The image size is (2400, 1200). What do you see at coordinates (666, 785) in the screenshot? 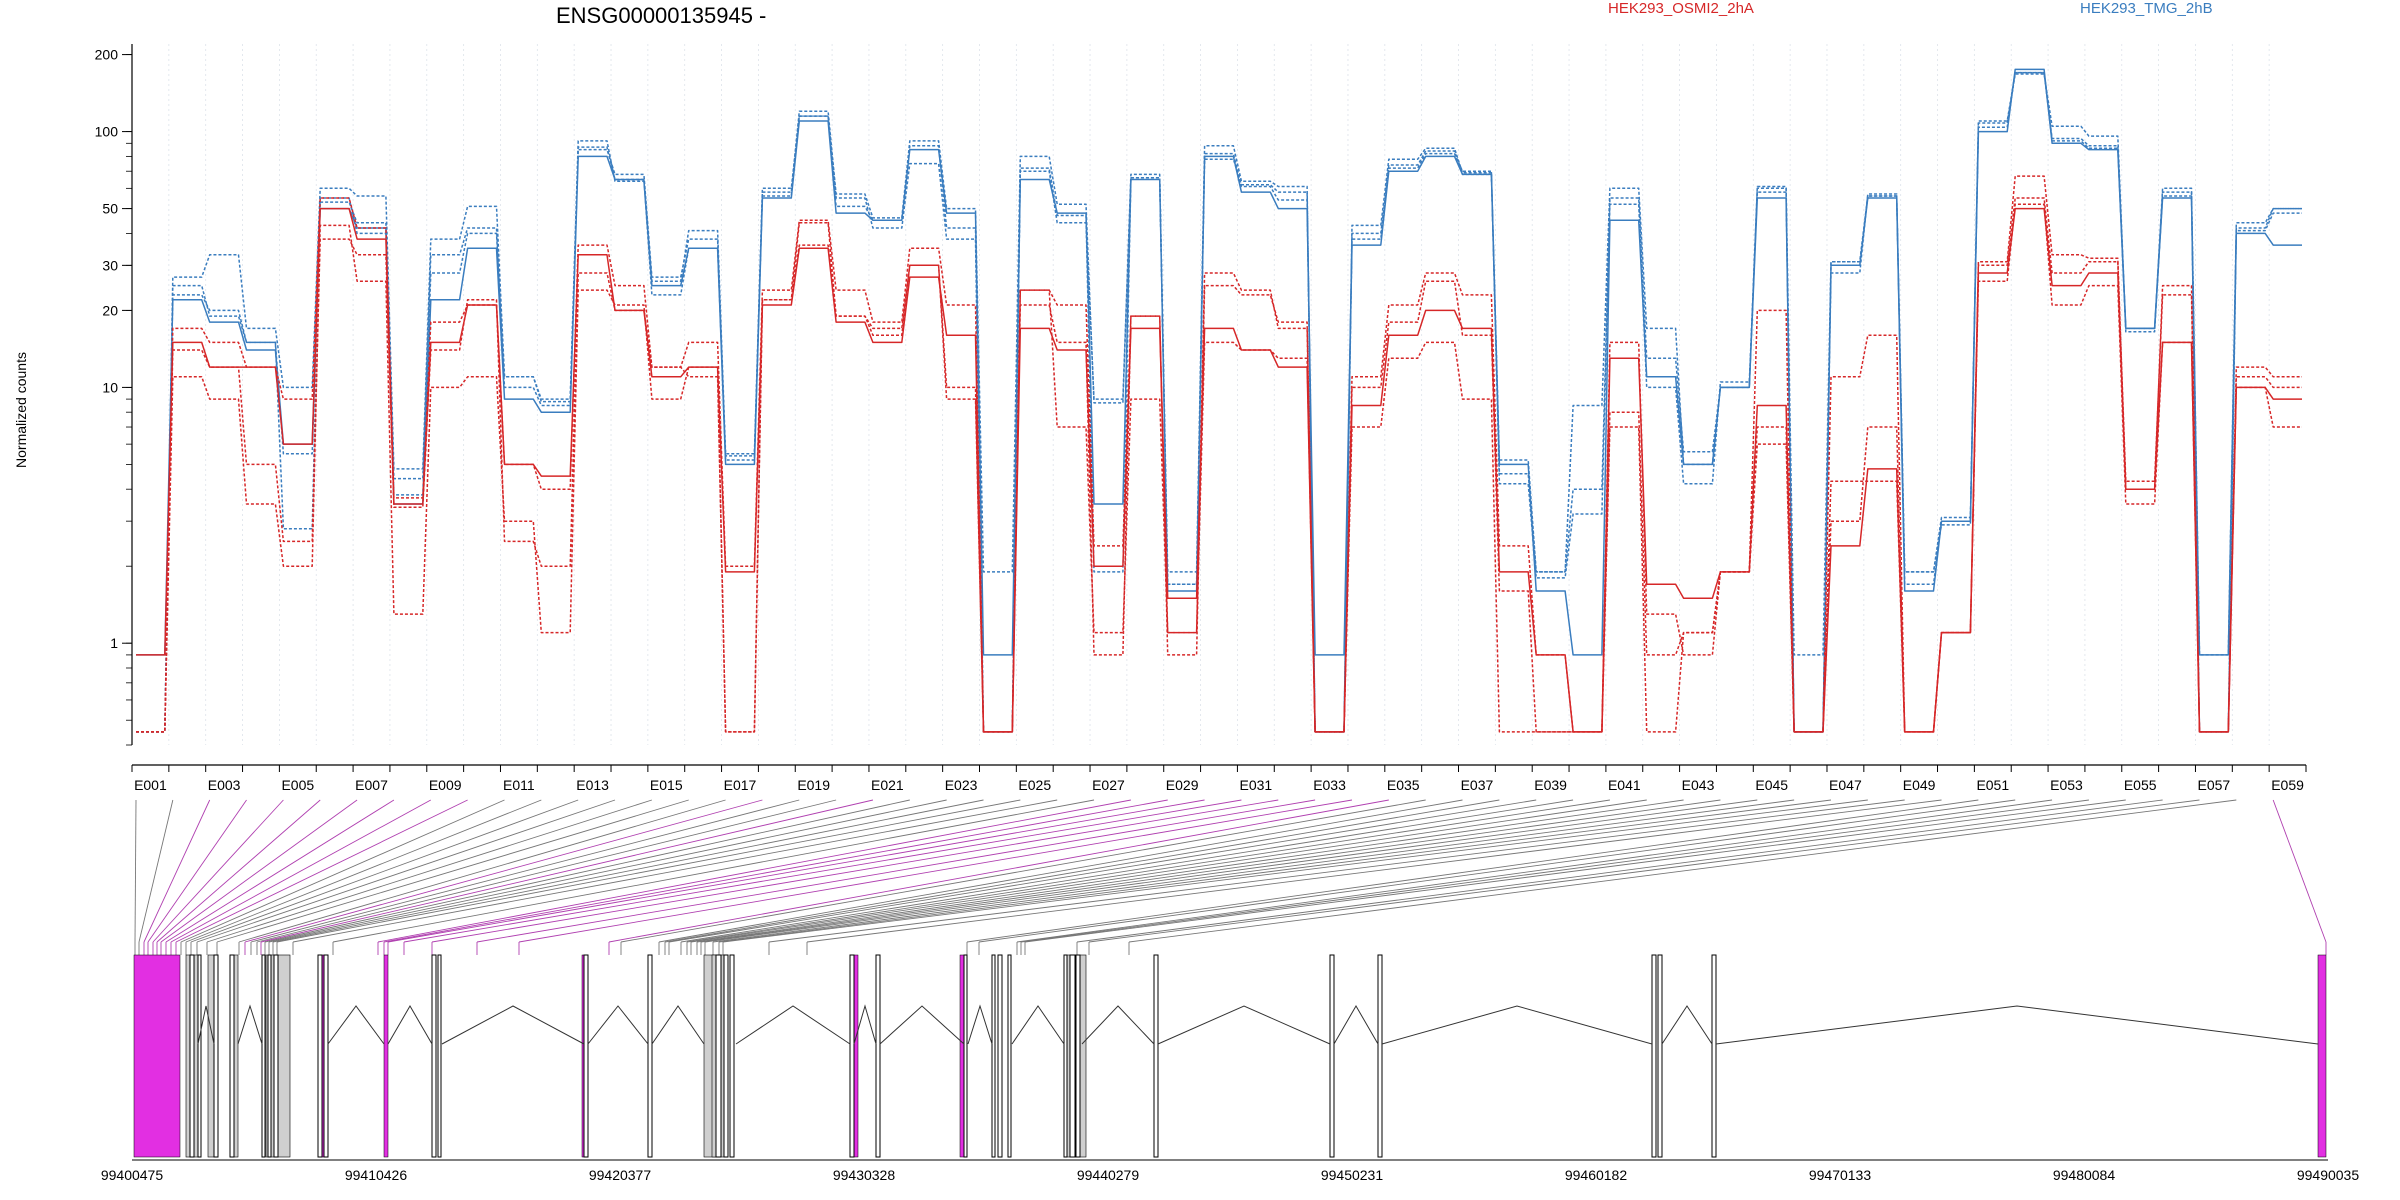
I see `x-tick-label: E015` at bounding box center [666, 785].